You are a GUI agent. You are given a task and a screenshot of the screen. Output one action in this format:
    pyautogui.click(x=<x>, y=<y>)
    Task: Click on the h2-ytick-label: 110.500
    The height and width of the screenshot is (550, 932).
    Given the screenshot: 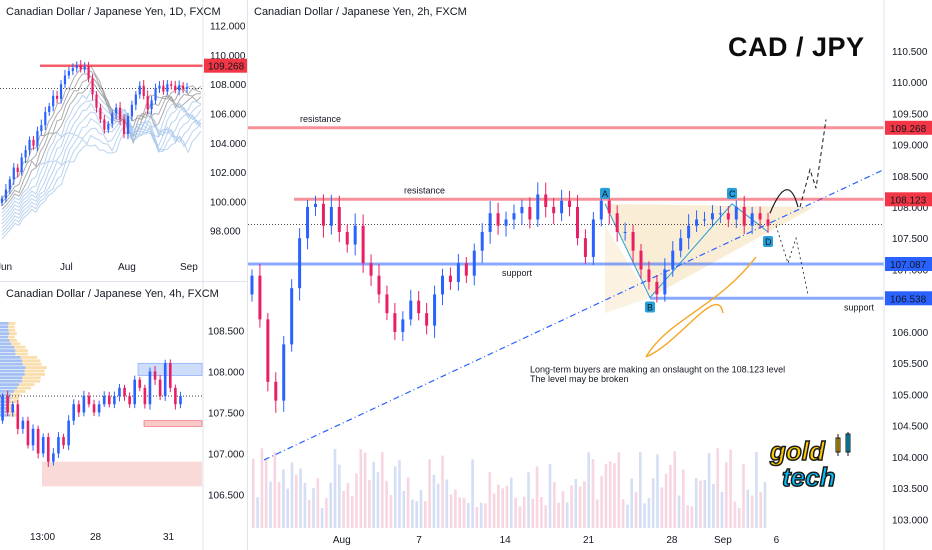 What is the action you would take?
    pyautogui.click(x=910, y=52)
    